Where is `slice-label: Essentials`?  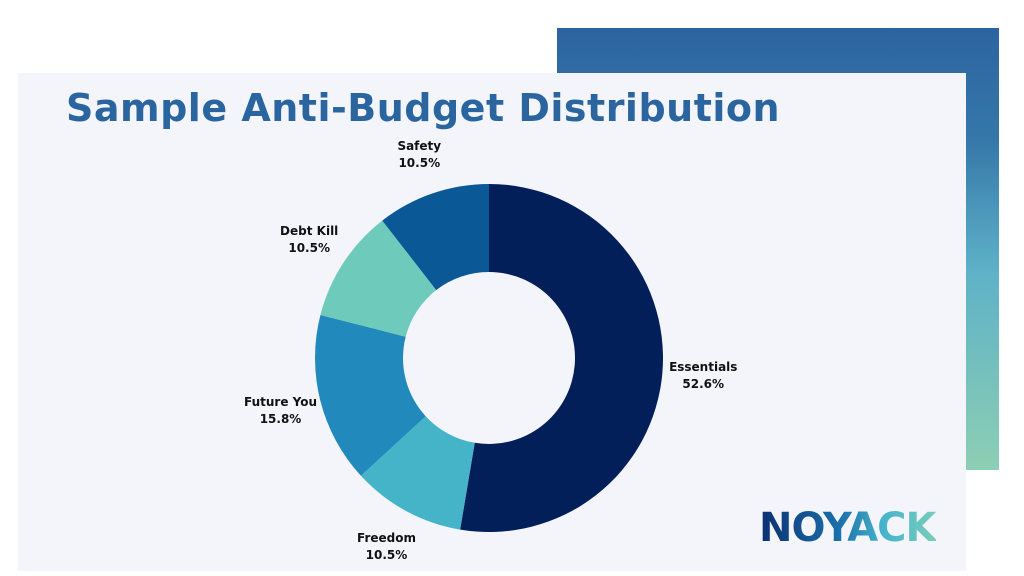 slice-label: Essentials is located at coordinates (703, 366).